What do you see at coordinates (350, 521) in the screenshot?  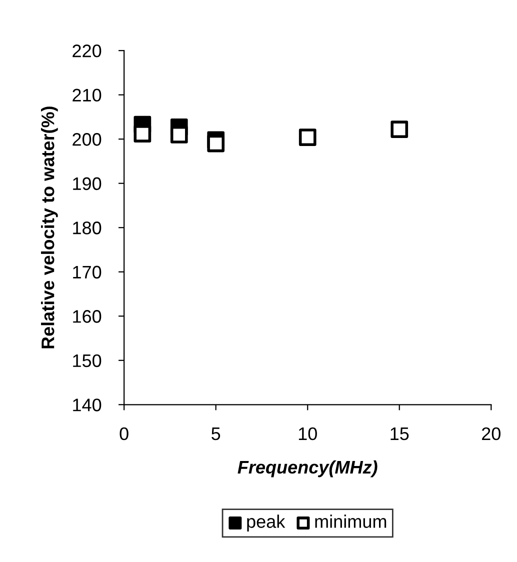 I see `legend-label: minimum` at bounding box center [350, 521].